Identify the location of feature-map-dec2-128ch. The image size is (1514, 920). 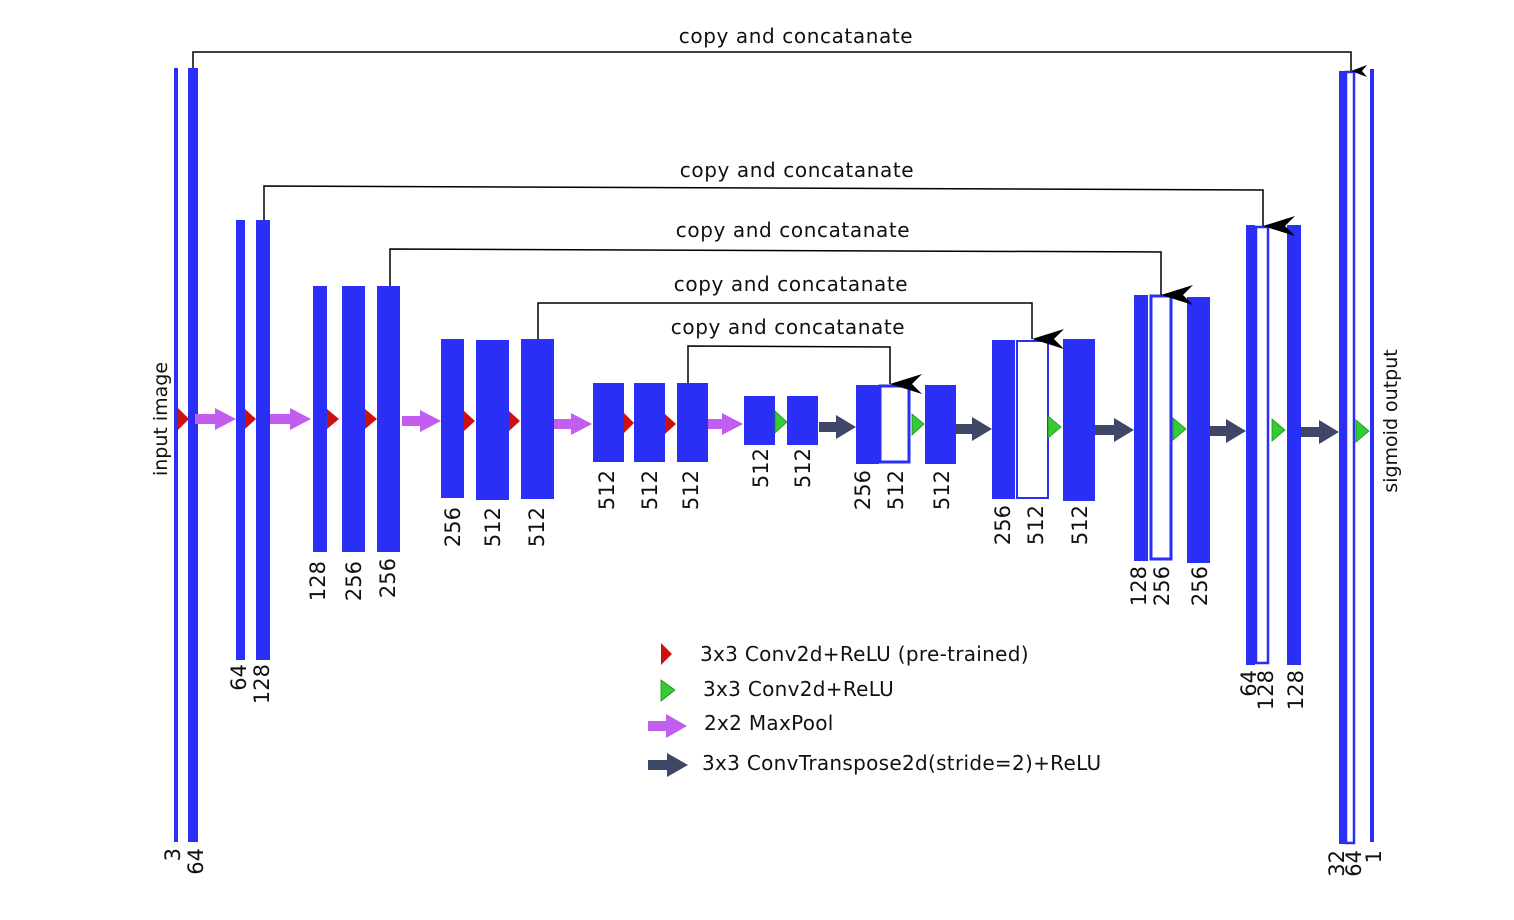
(1294, 445).